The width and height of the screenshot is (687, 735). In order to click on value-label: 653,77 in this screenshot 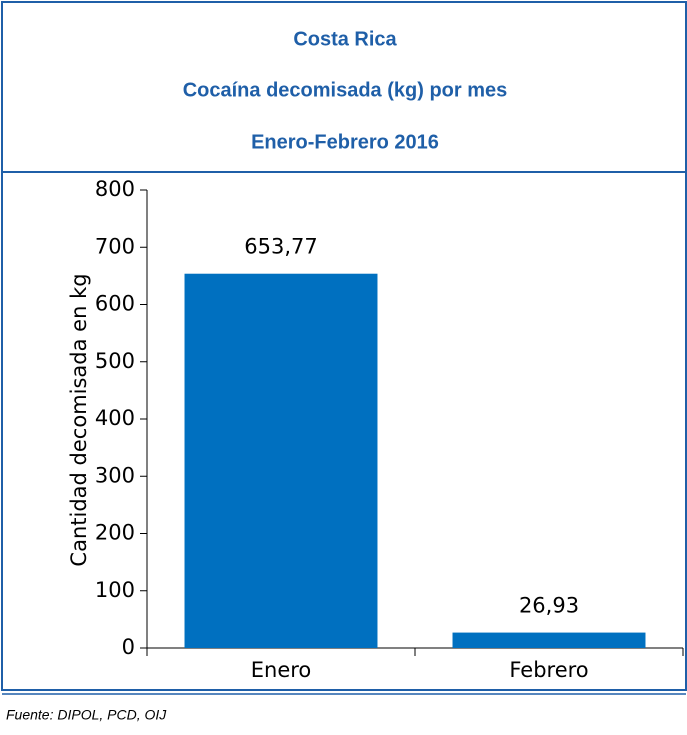, I will do `click(280, 247)`.